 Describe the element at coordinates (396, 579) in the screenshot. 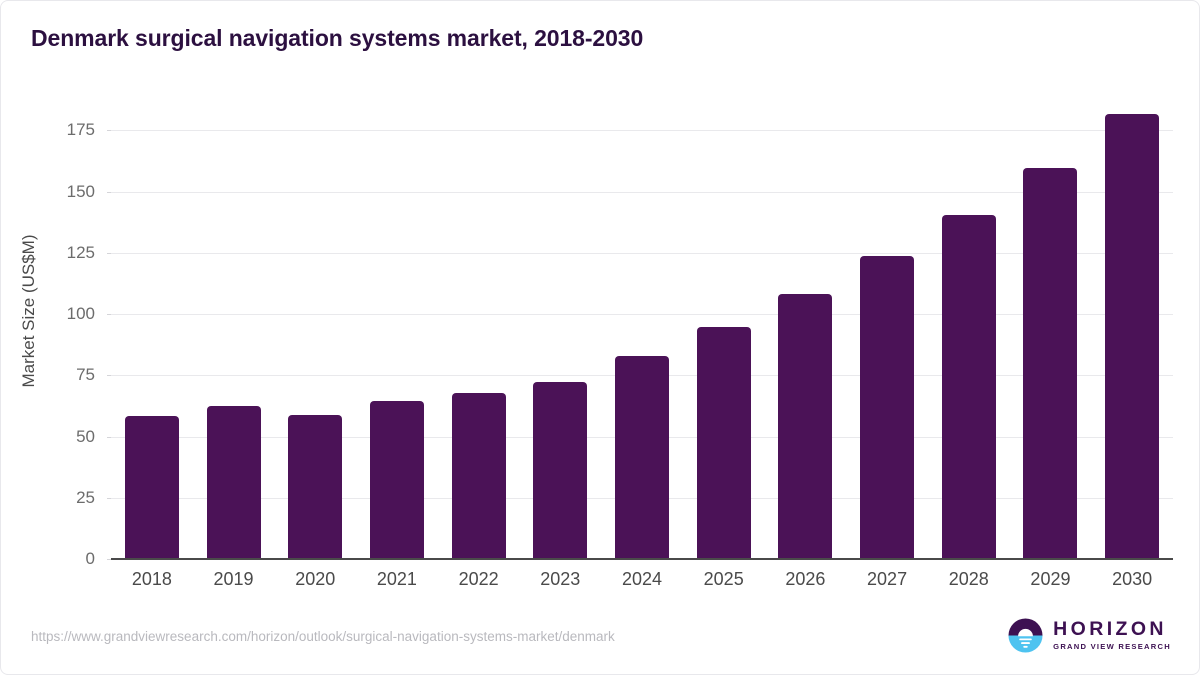

I see `x-tick-label: 2021` at that location.